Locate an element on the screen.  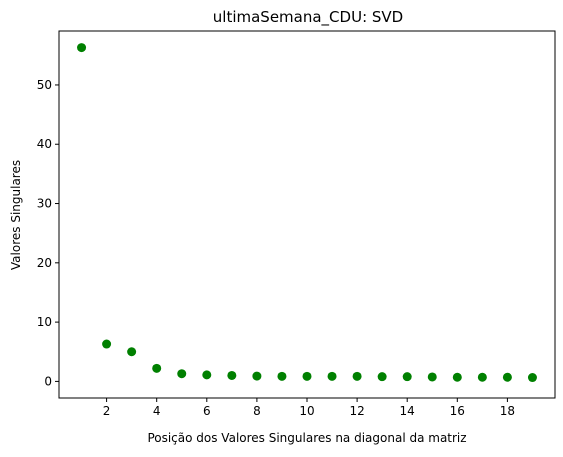
x-tick-label: 16 is located at coordinates (457, 411).